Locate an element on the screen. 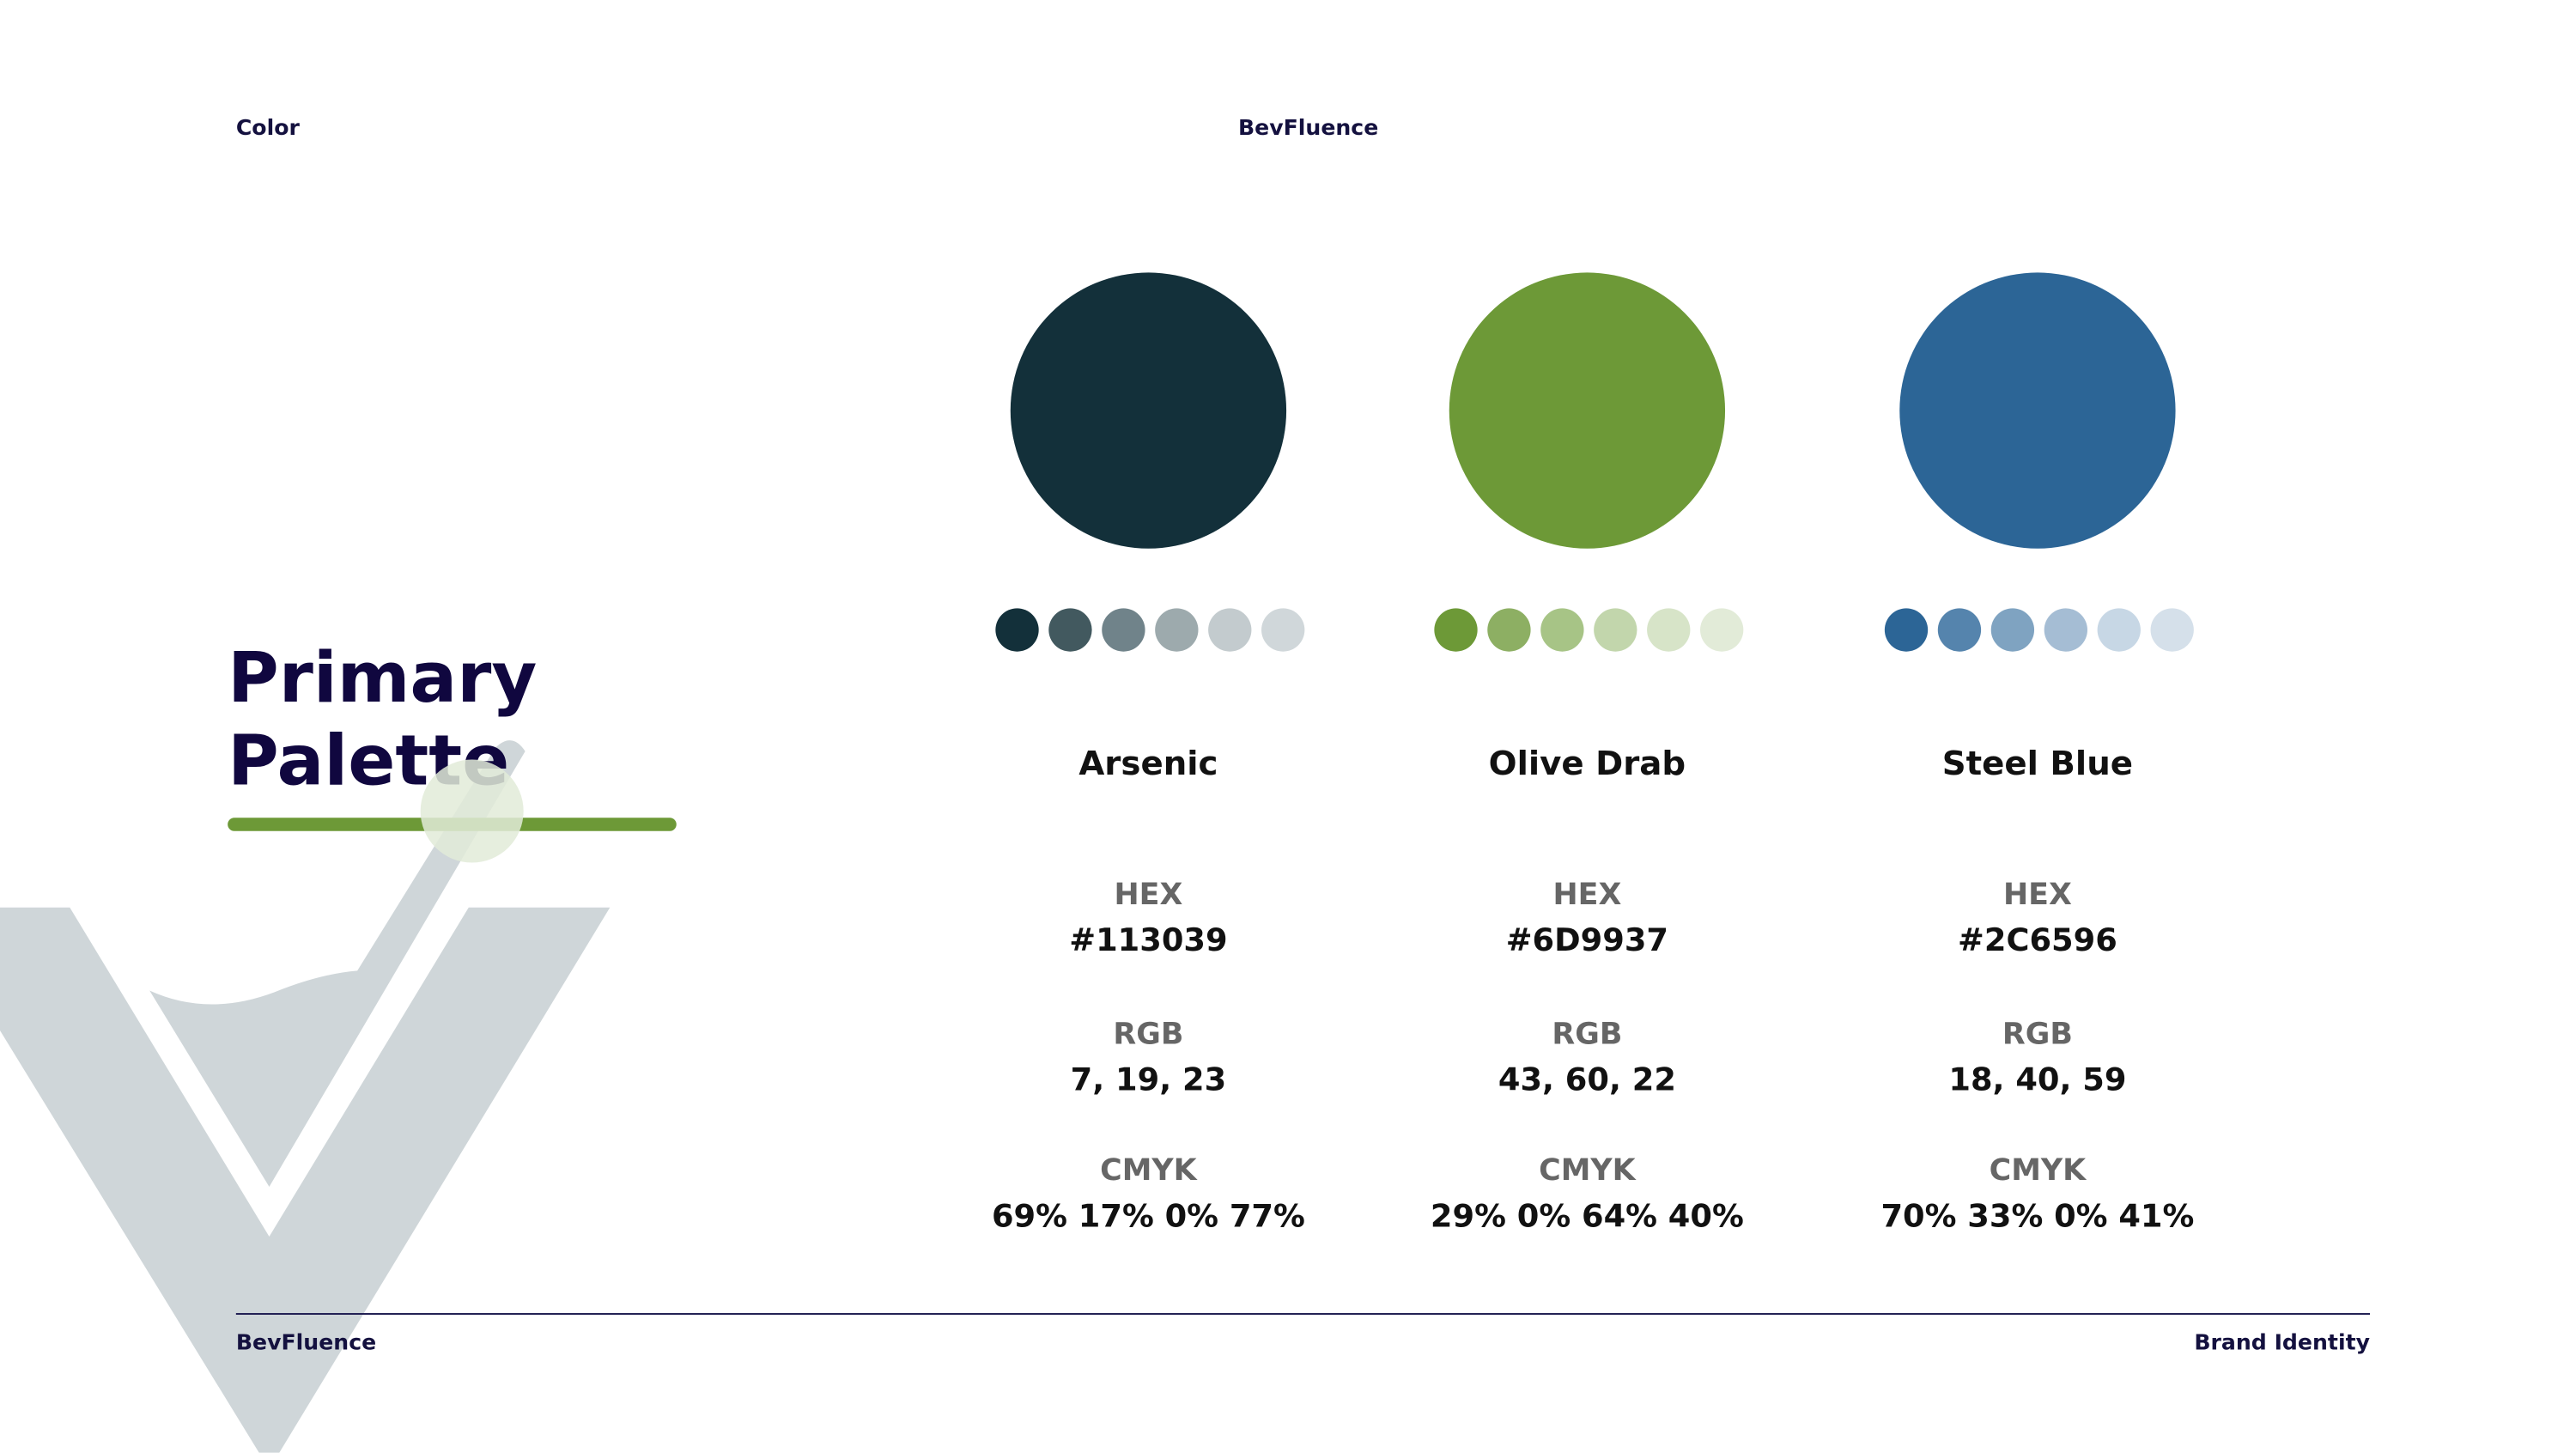 The width and height of the screenshot is (2576, 1453). hex-value: #6D9937 is located at coordinates (1587, 941).